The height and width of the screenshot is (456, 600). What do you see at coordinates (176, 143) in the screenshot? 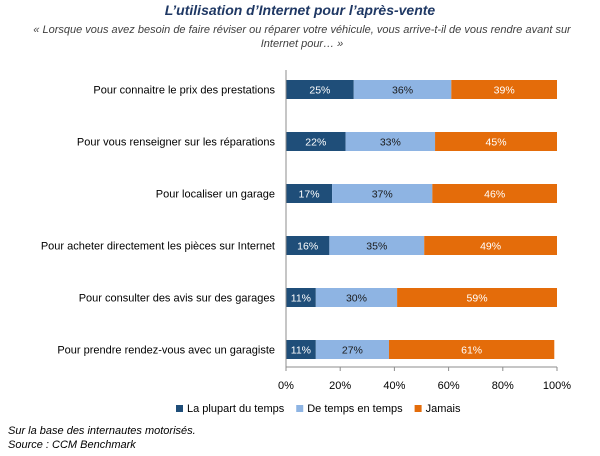
I see `category-label: Pour vous renseigner sur les réparations` at bounding box center [176, 143].